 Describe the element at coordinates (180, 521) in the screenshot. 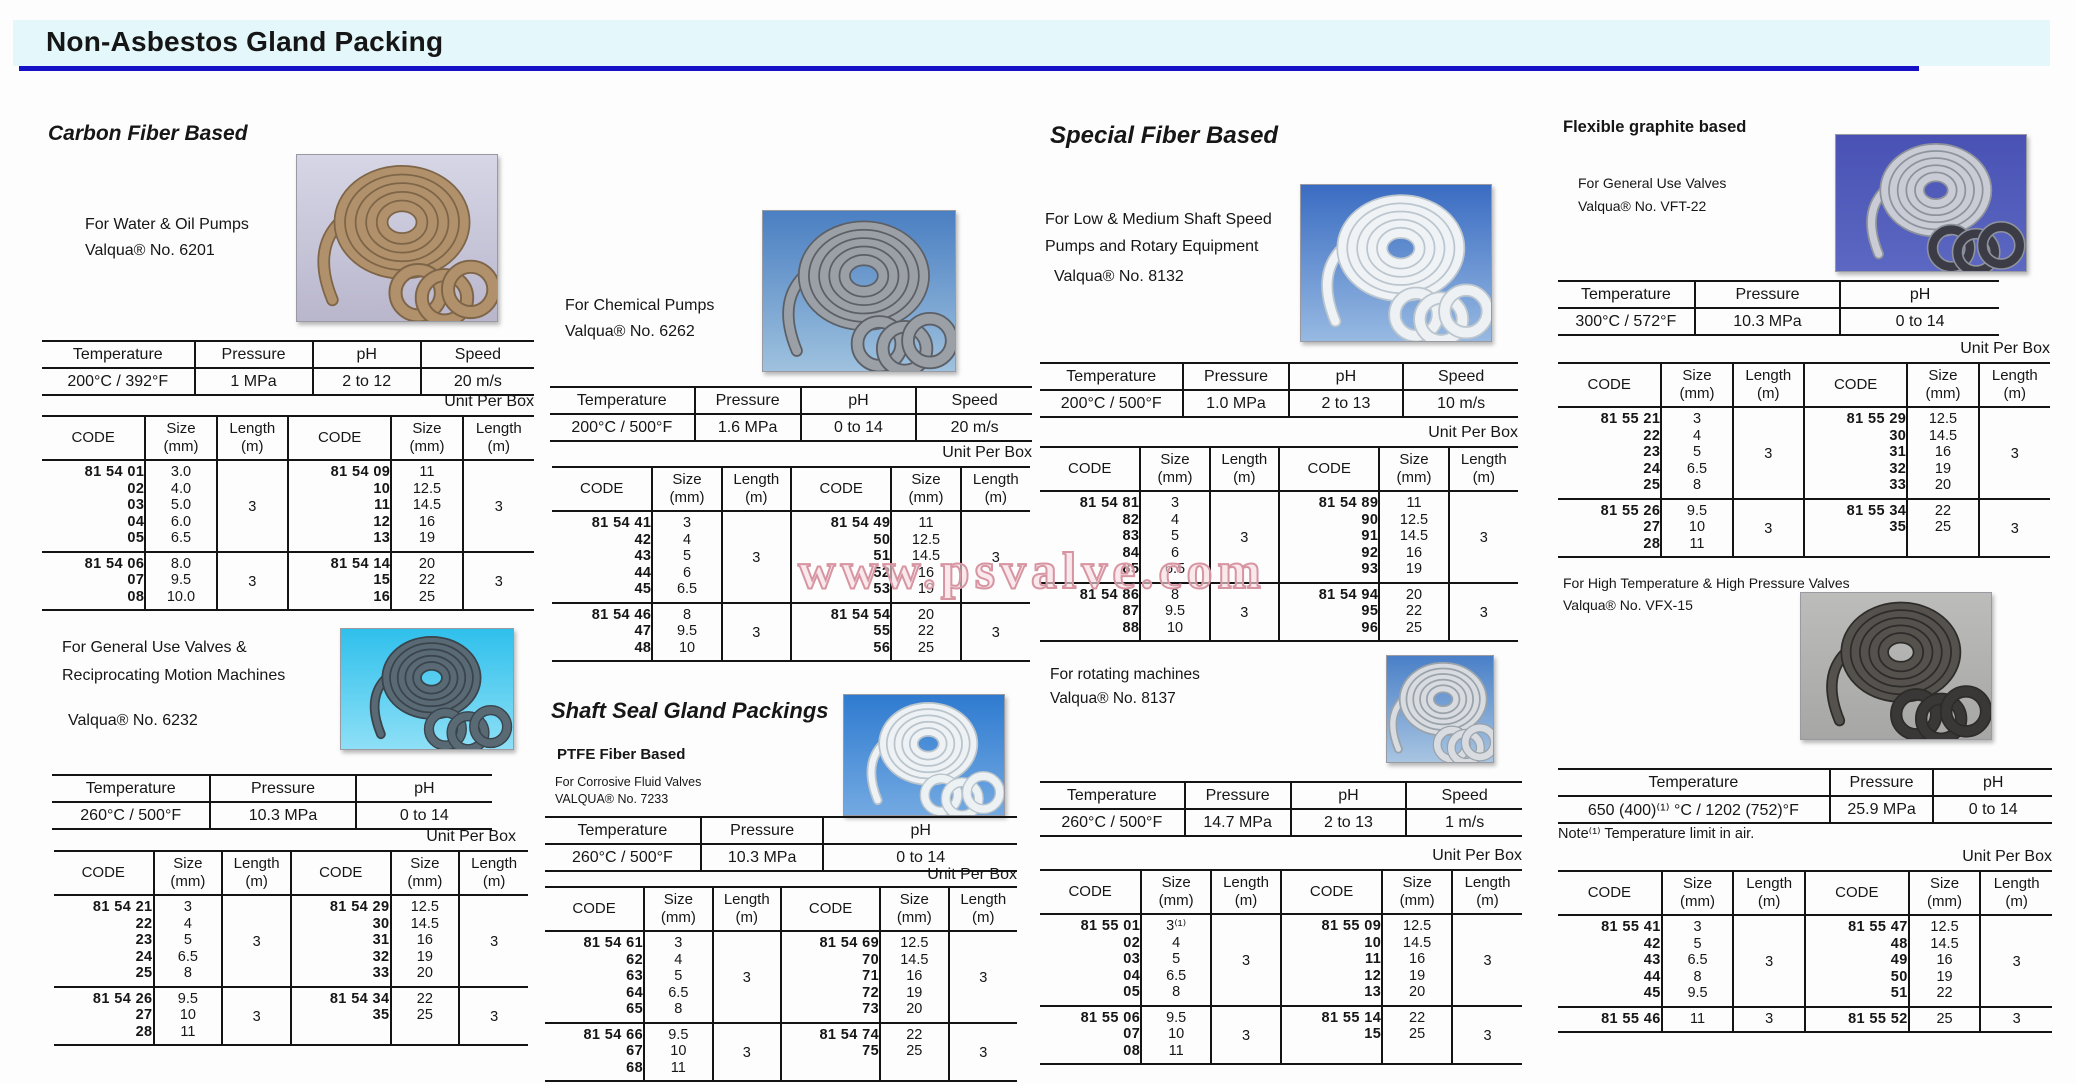

I see `size-value-cell: 6.0` at that location.